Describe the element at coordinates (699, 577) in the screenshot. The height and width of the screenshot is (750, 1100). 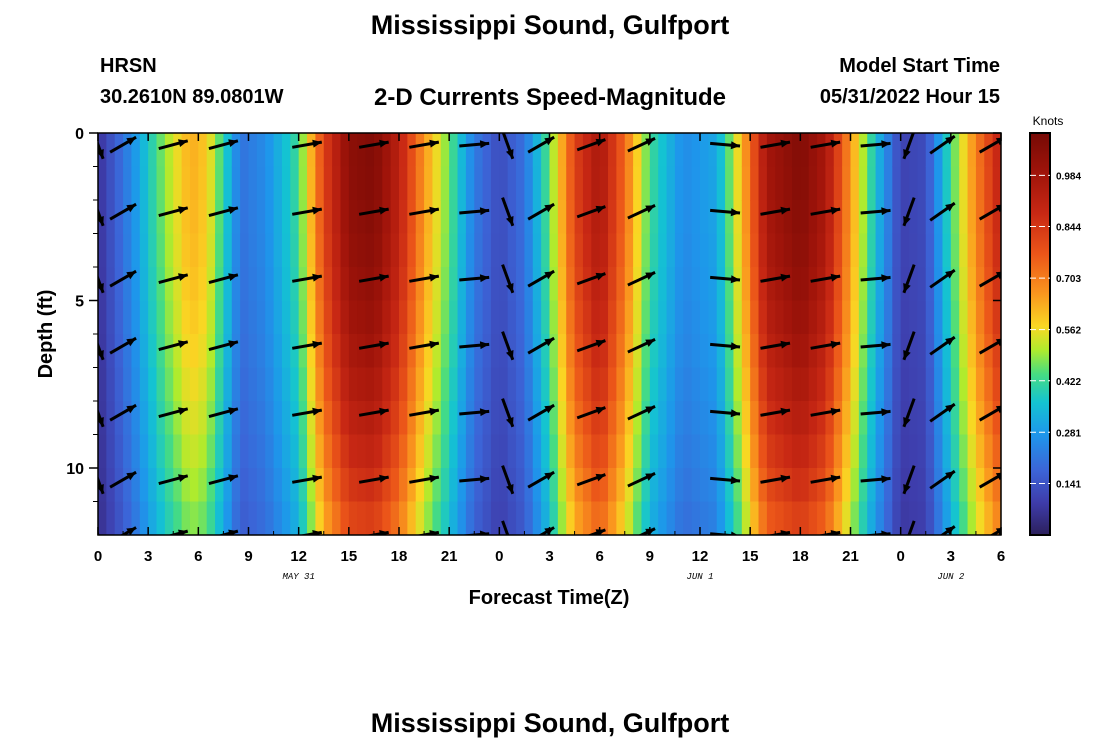
I see `date-label: JUN 1` at that location.